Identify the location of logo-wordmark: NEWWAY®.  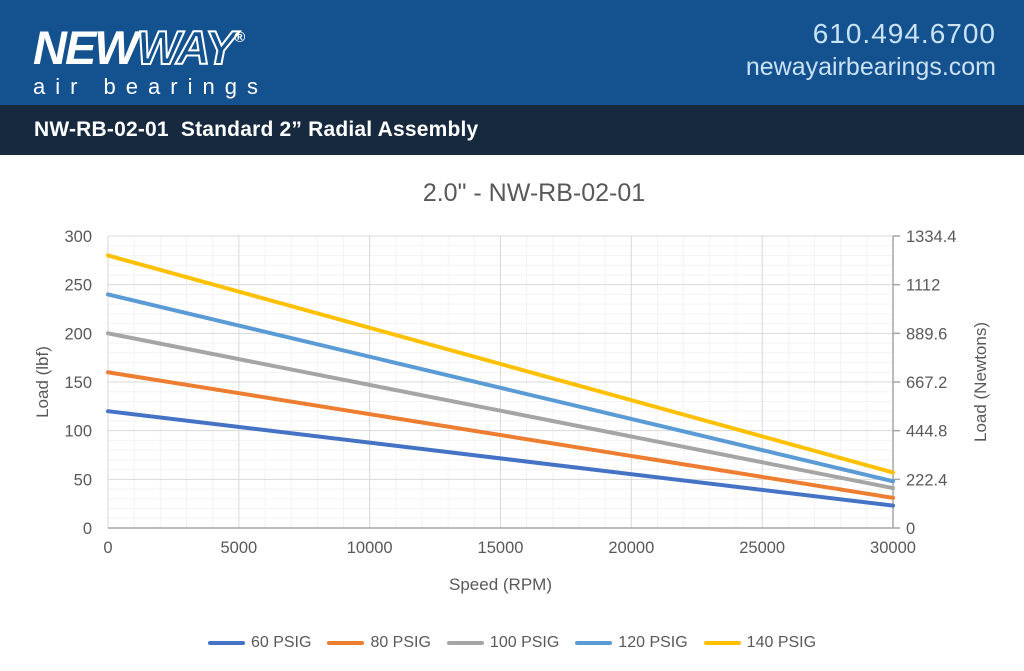
(150, 44).